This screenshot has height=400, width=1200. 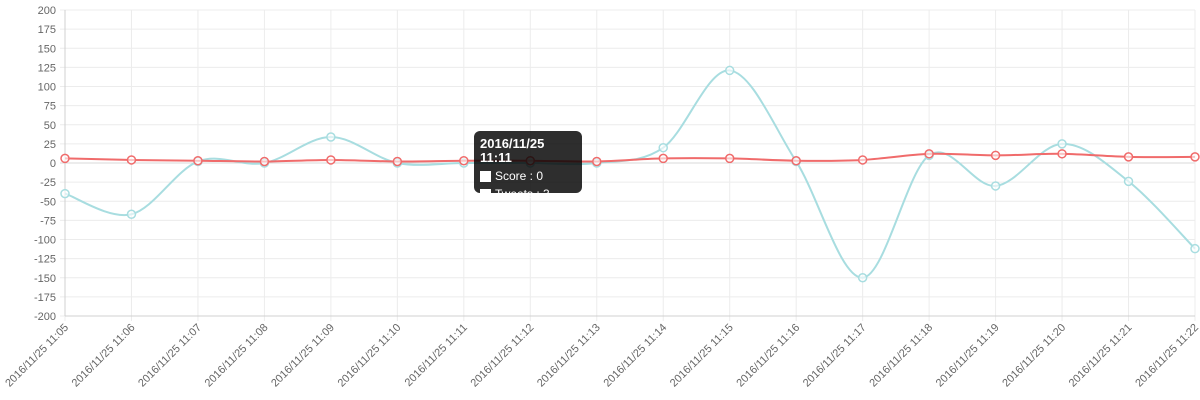 I want to click on y-tick-label: -125, so click(x=45, y=260).